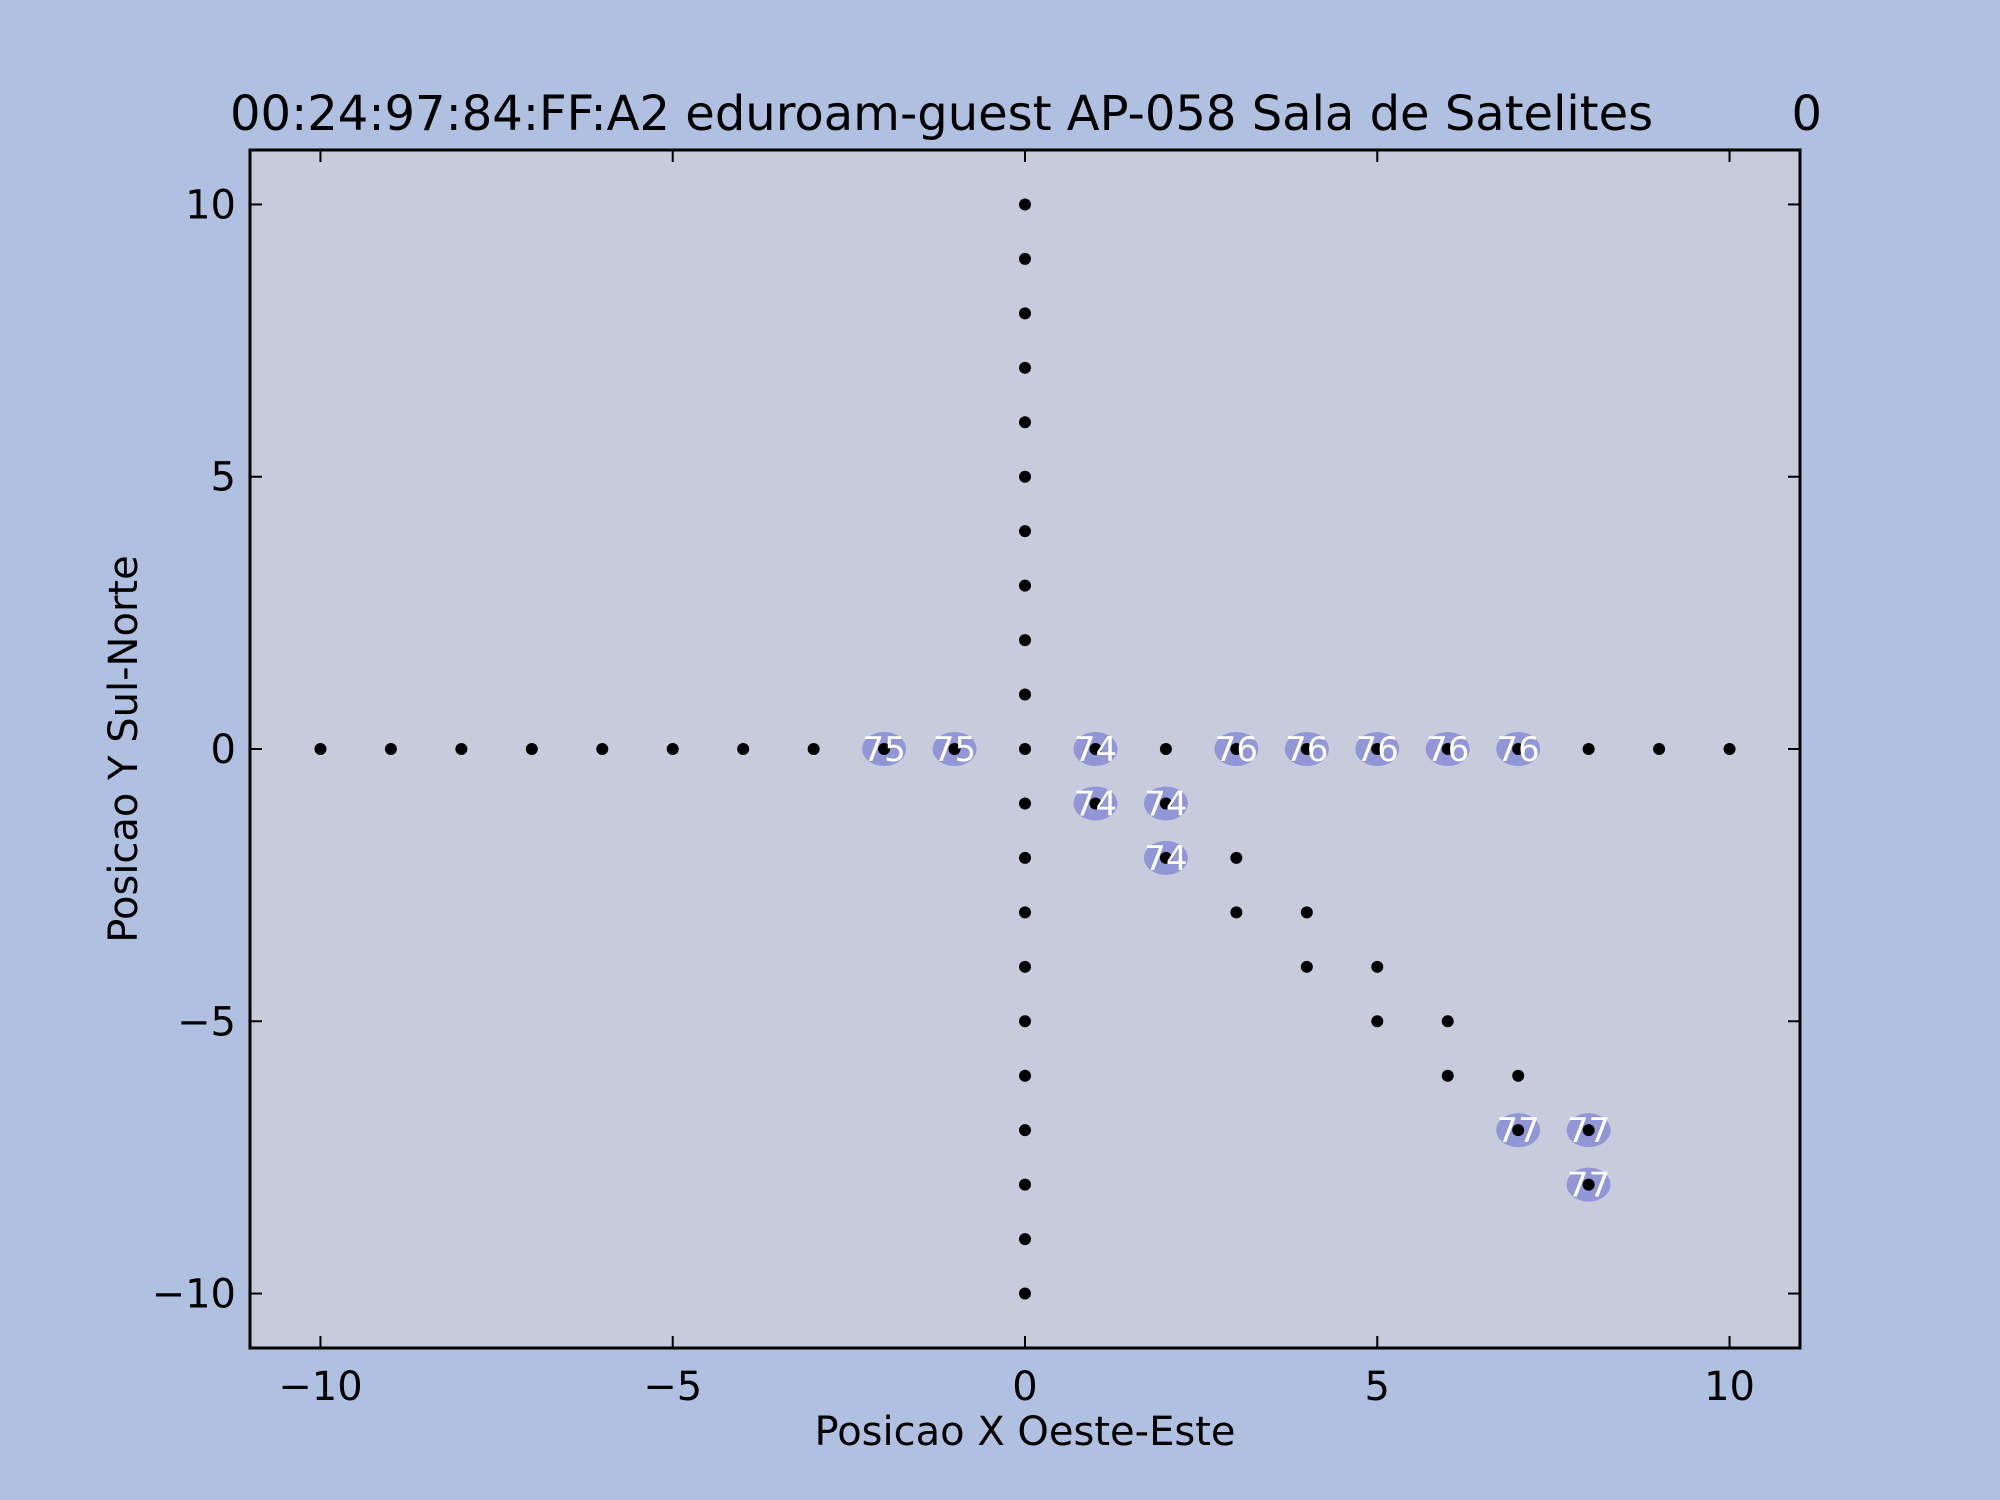  What do you see at coordinates (672, 1387) in the screenshot?
I see `x-tick-label: −5` at bounding box center [672, 1387].